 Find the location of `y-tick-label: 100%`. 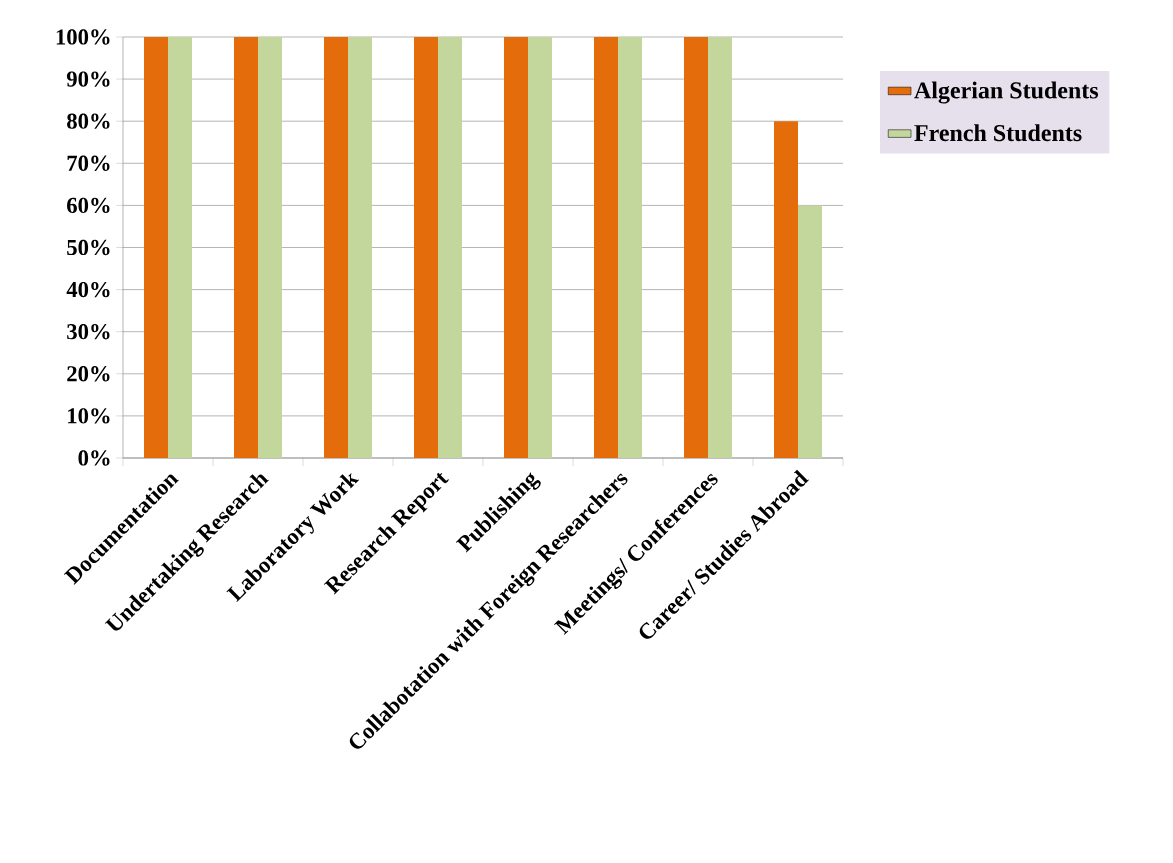

y-tick-label: 100% is located at coordinates (83, 37).